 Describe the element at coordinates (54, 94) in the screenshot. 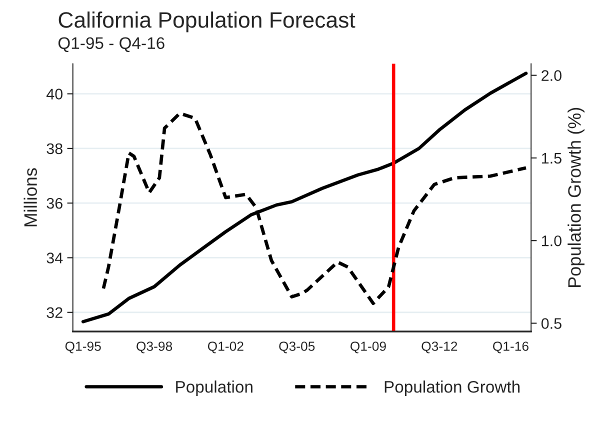

I see `y-tick-label: 40` at that location.